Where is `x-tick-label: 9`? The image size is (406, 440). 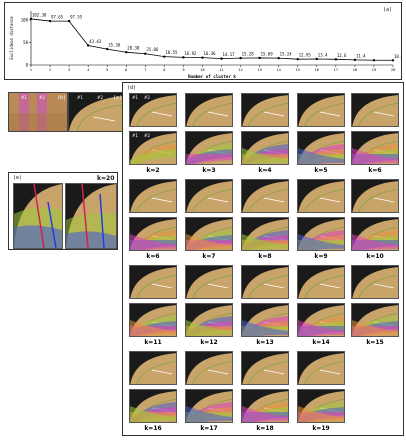
x-tick-label: 9 is located at coordinates (183, 70).